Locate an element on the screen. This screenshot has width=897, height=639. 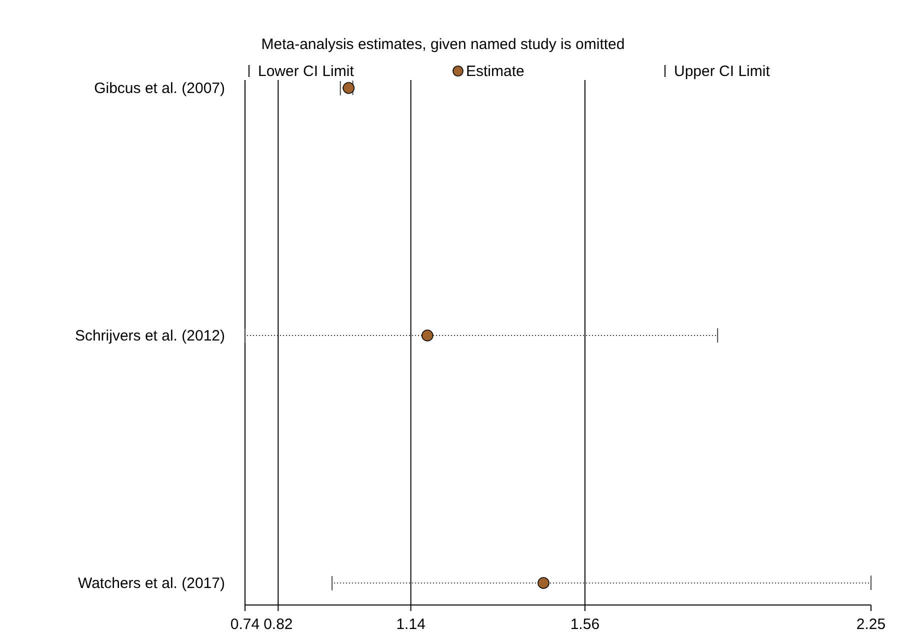
x-tick-label: 2.25 is located at coordinates (871, 624).